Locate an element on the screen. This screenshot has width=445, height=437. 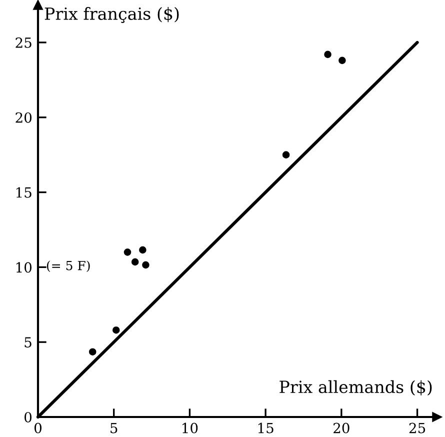
y-tick-label: 20 is located at coordinates (24, 117).